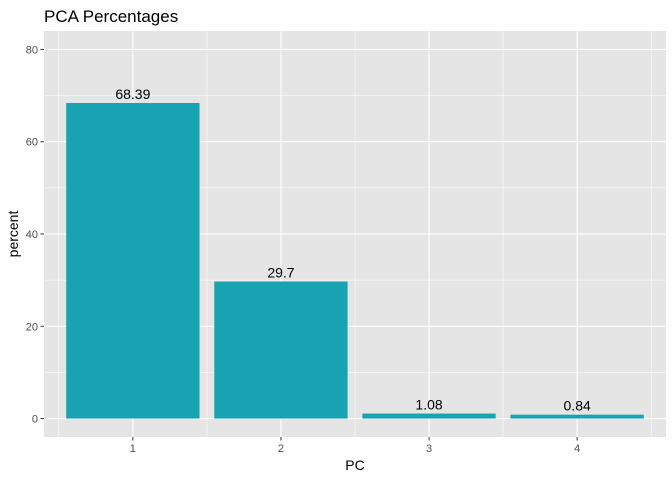 This screenshot has height=480, width=672. What do you see at coordinates (280, 273) in the screenshot?
I see `value-label-pc-2: 29.7` at bounding box center [280, 273].